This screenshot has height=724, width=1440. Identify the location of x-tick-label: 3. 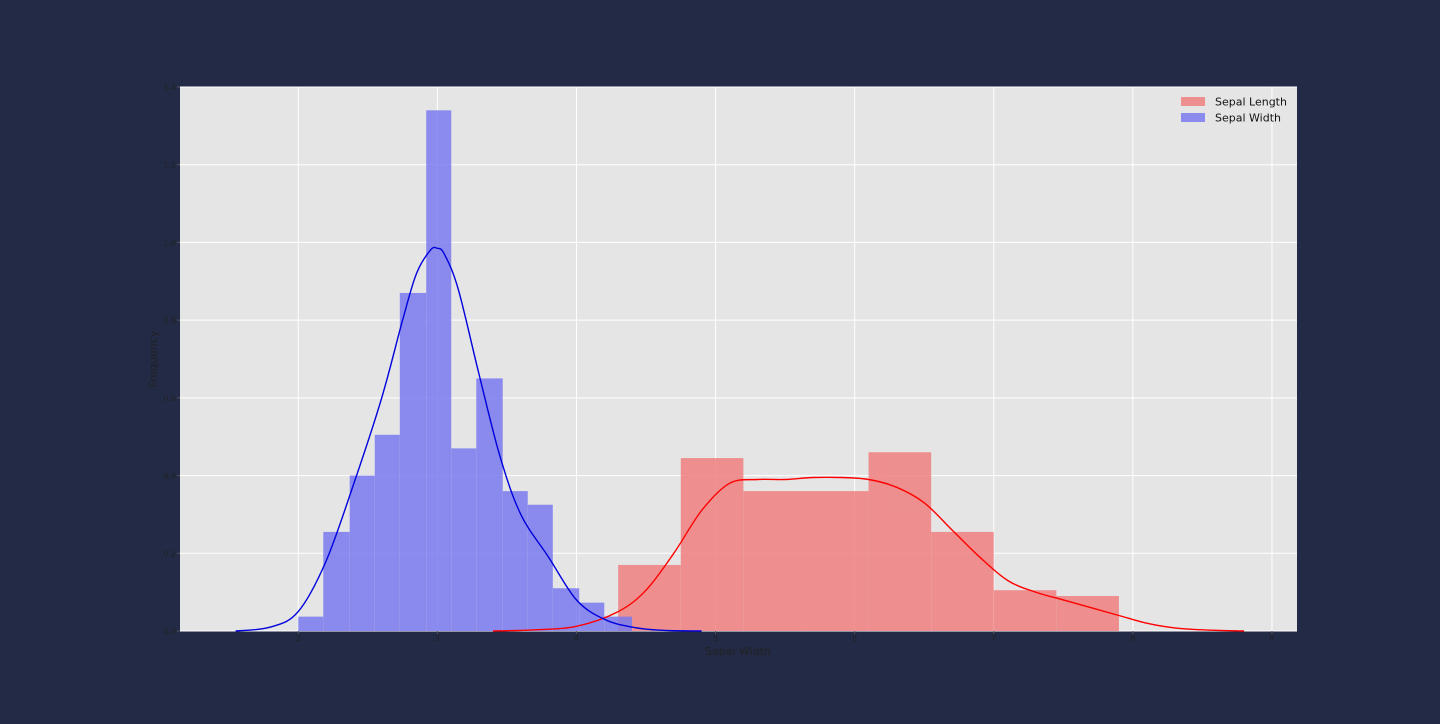
(437, 638).